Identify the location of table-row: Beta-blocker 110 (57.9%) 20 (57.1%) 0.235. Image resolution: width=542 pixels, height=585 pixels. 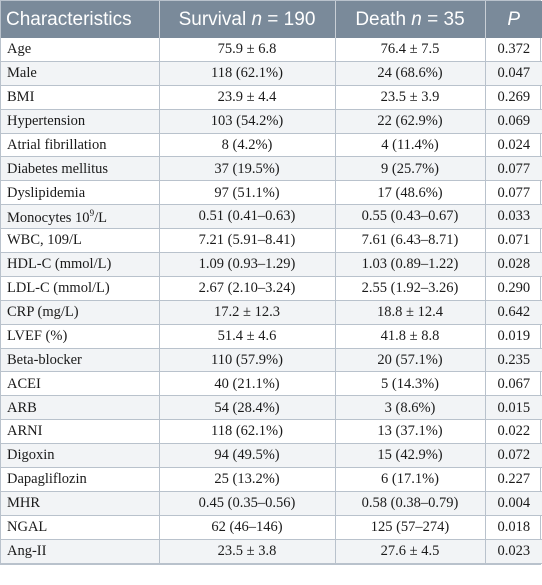
(271, 360).